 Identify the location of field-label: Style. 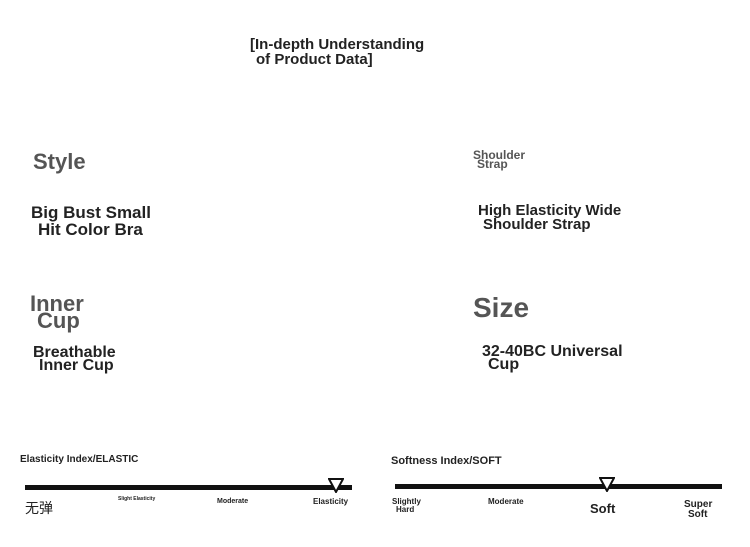
(59, 161).